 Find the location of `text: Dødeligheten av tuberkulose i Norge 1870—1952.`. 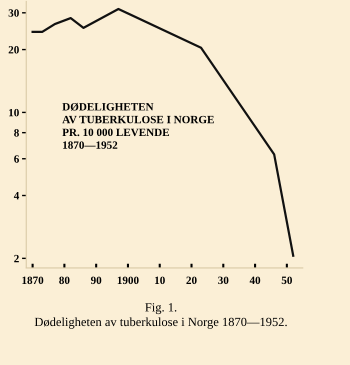

text: Dødeligheten av tuberkulose i Norge 1870—1952. is located at coordinates (160, 323).